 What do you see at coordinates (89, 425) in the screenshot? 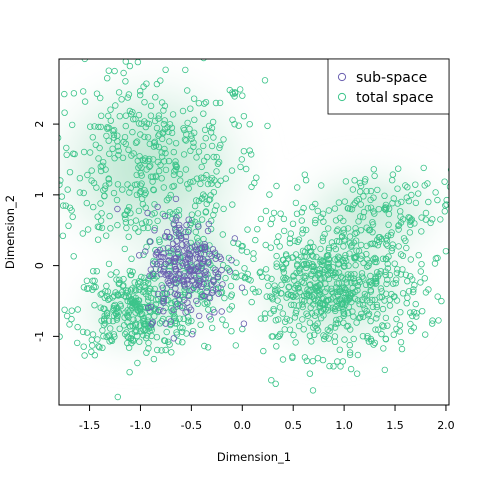
I see `x-tick-label: -1.5` at bounding box center [89, 425].